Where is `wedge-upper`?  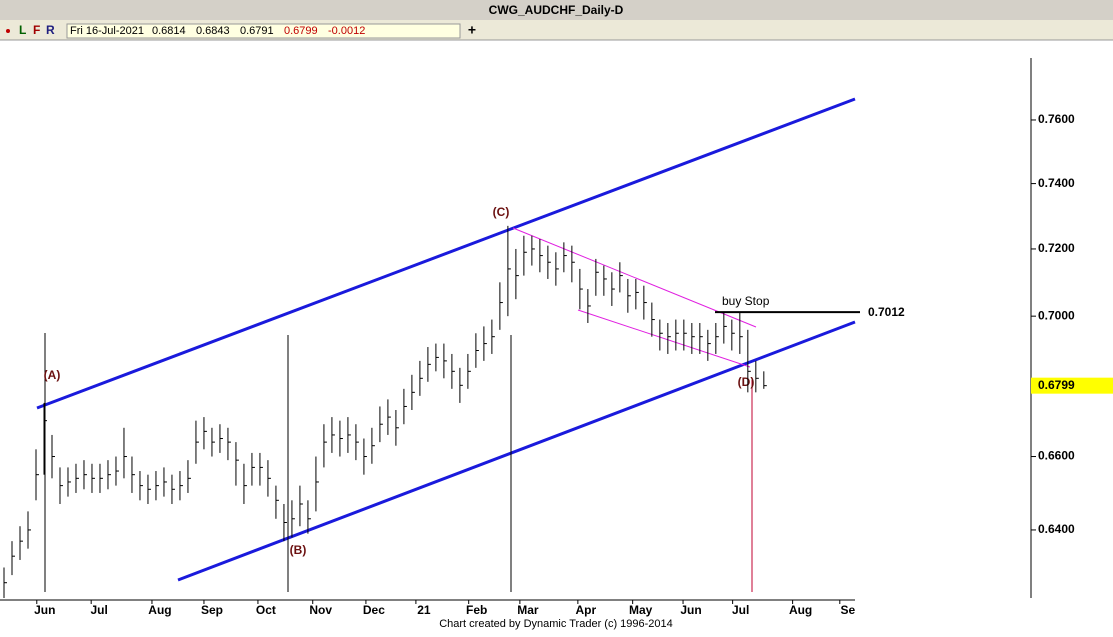 wedge-upper is located at coordinates (634, 277).